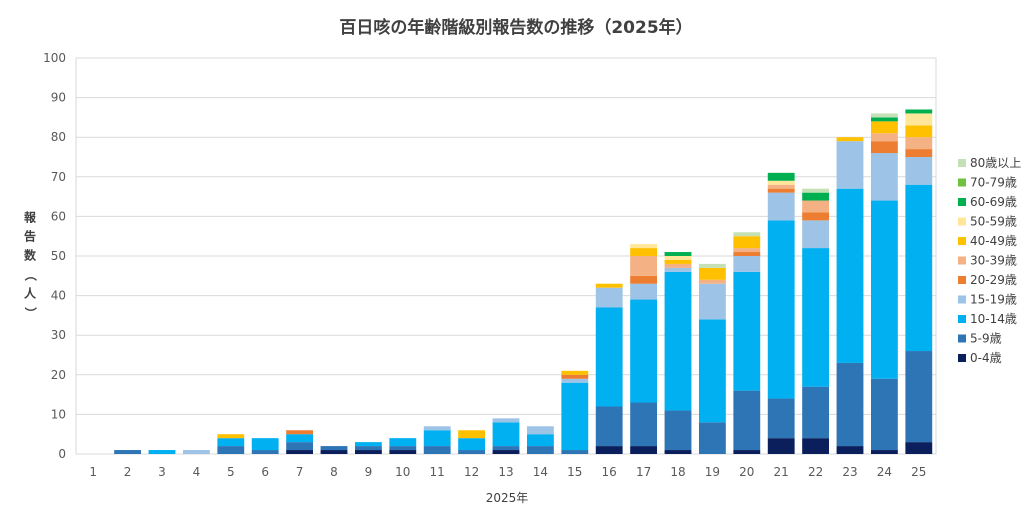  Describe the element at coordinates (993, 202) in the screenshot. I see `legend-label: 60-69歳` at that location.